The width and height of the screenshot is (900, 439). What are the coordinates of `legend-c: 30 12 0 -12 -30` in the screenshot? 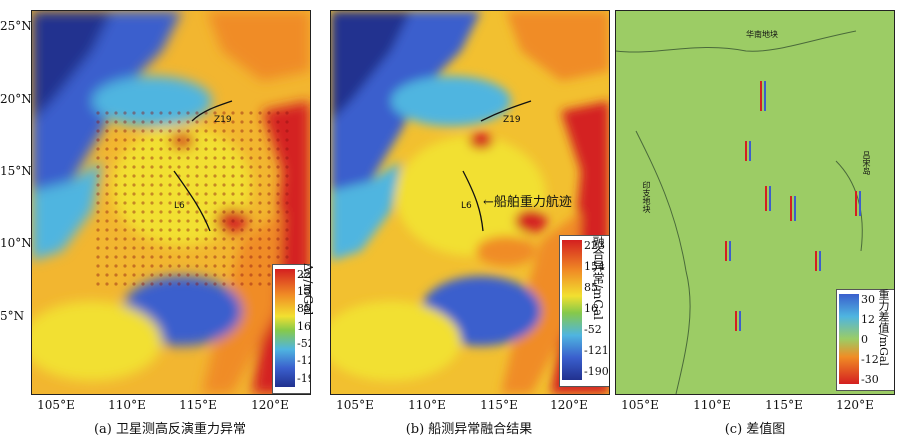 It's located at (865, 340).